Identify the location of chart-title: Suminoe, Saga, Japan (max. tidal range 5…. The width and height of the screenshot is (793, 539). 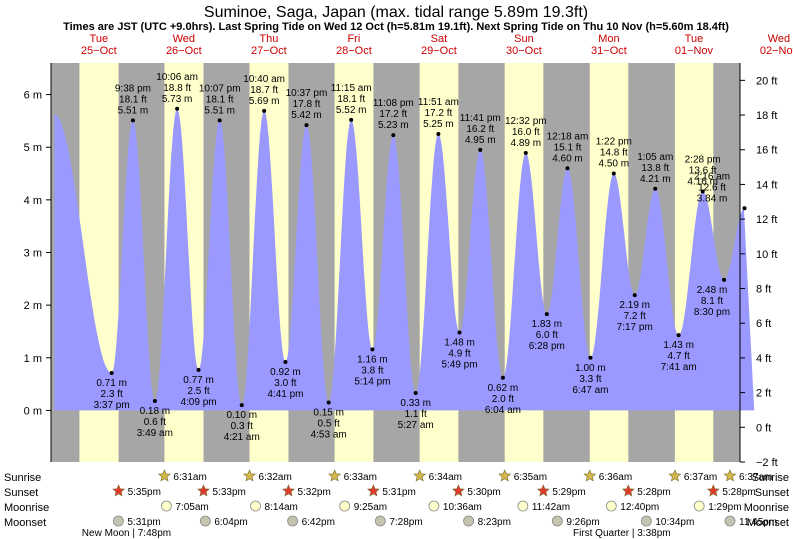
(396, 12).